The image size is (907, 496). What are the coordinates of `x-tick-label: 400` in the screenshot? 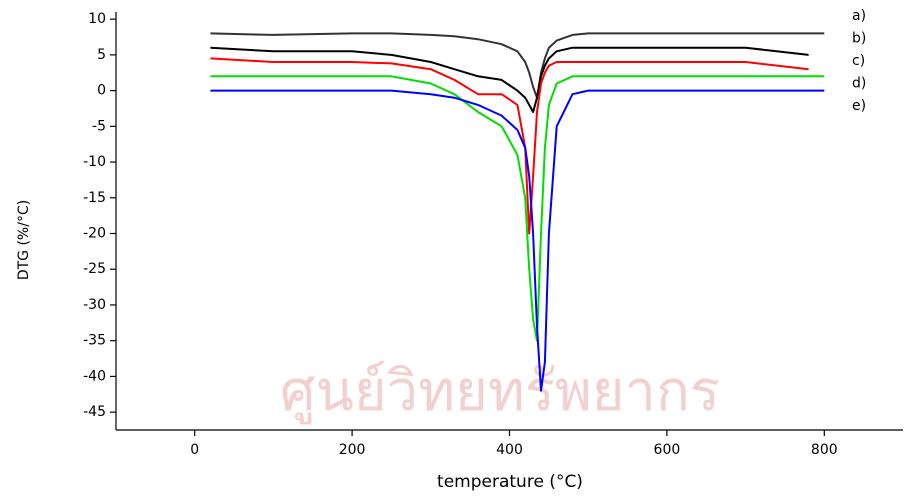 It's located at (509, 450).